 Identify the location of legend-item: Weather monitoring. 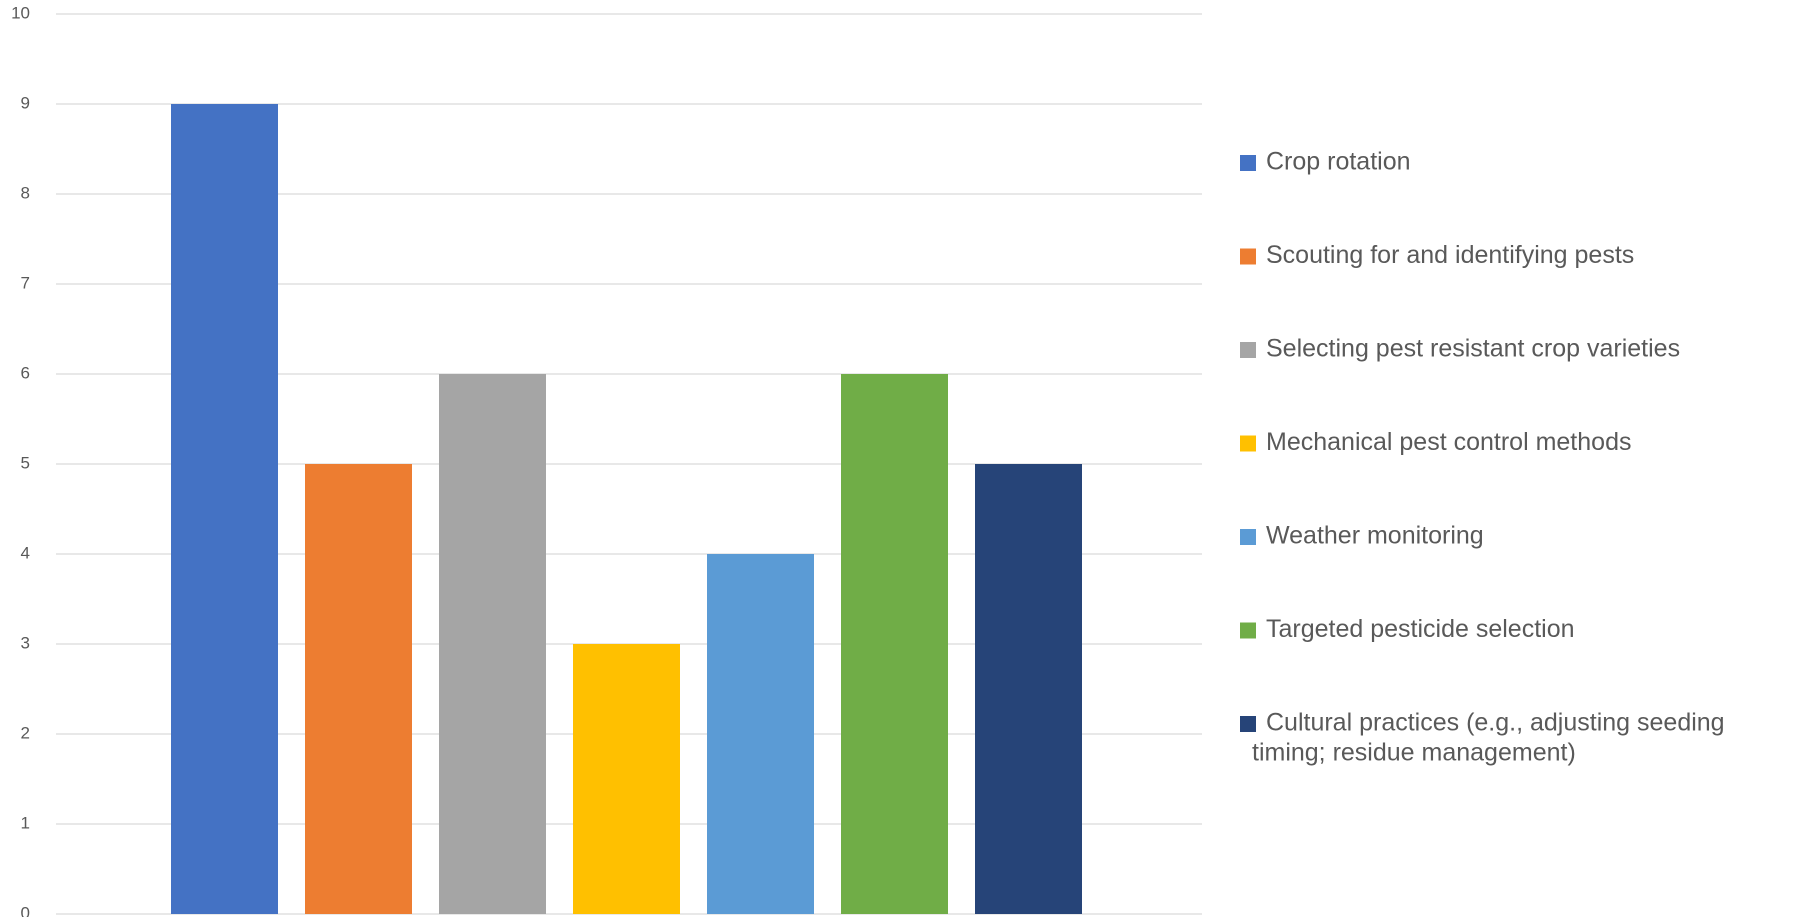
(1362, 536).